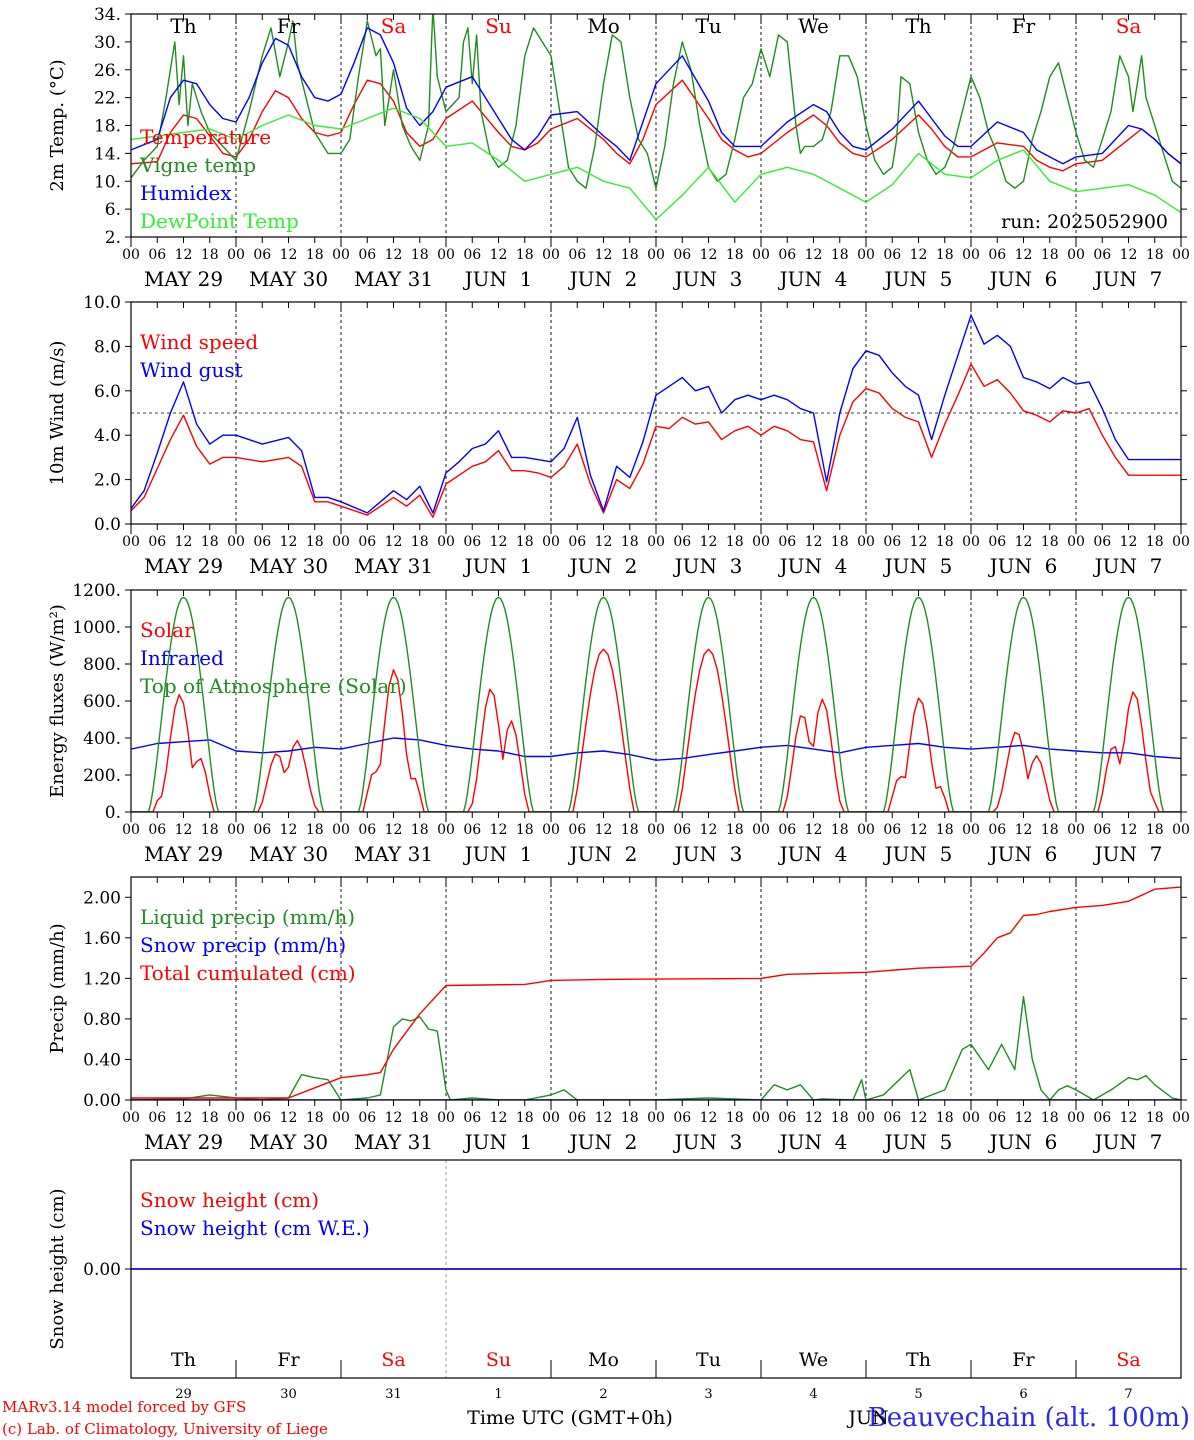 This screenshot has height=1440, width=1194. What do you see at coordinates (183, 26) in the screenshot?
I see `weekday-label: Th` at bounding box center [183, 26].